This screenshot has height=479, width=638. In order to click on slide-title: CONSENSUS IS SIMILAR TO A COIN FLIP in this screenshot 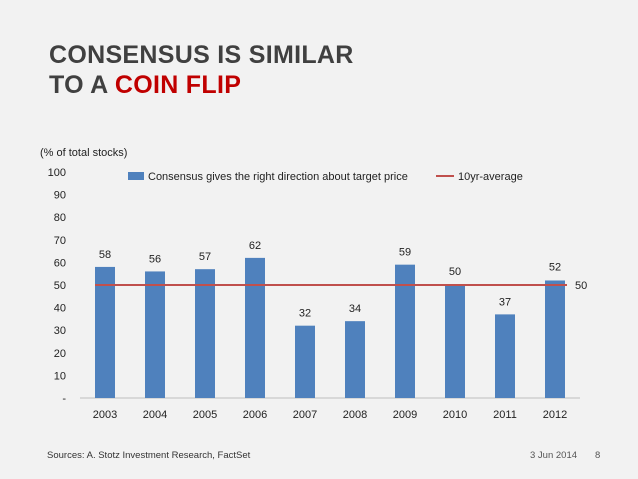, I will do `click(201, 70)`.